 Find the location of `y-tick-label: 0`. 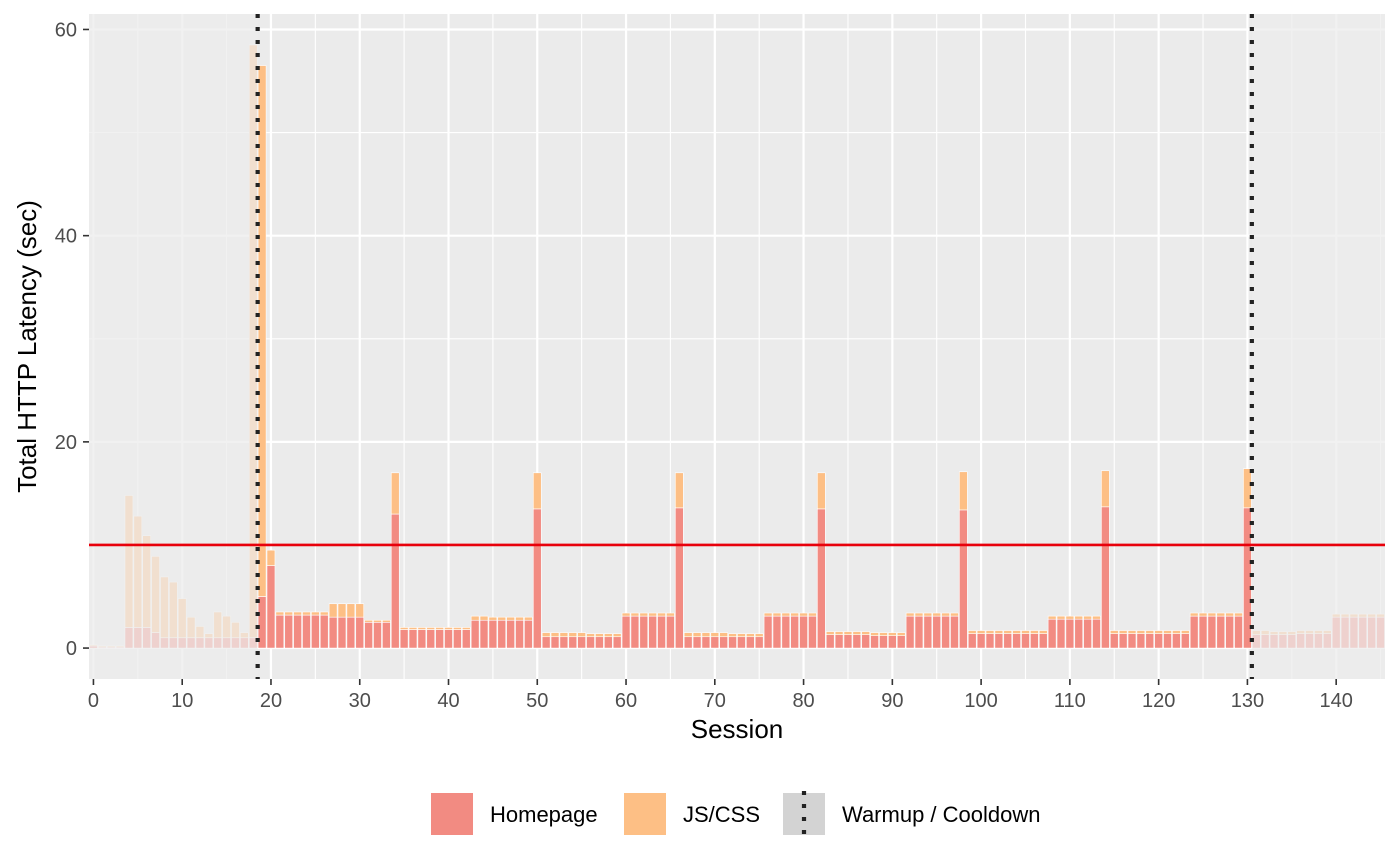

y-tick-label: 0 is located at coordinates (71, 649).